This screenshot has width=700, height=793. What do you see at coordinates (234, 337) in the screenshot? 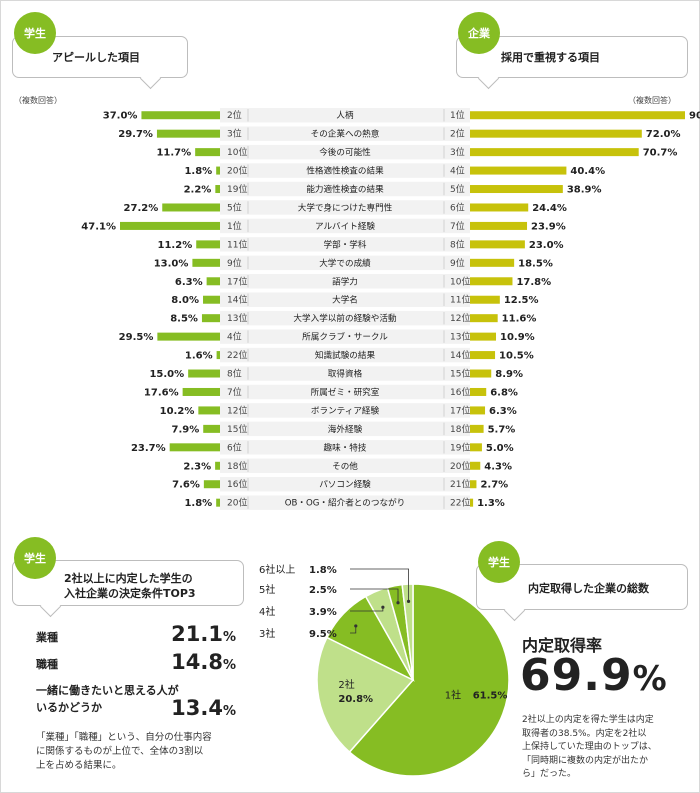
I see `student-rank: 4位` at bounding box center [234, 337].